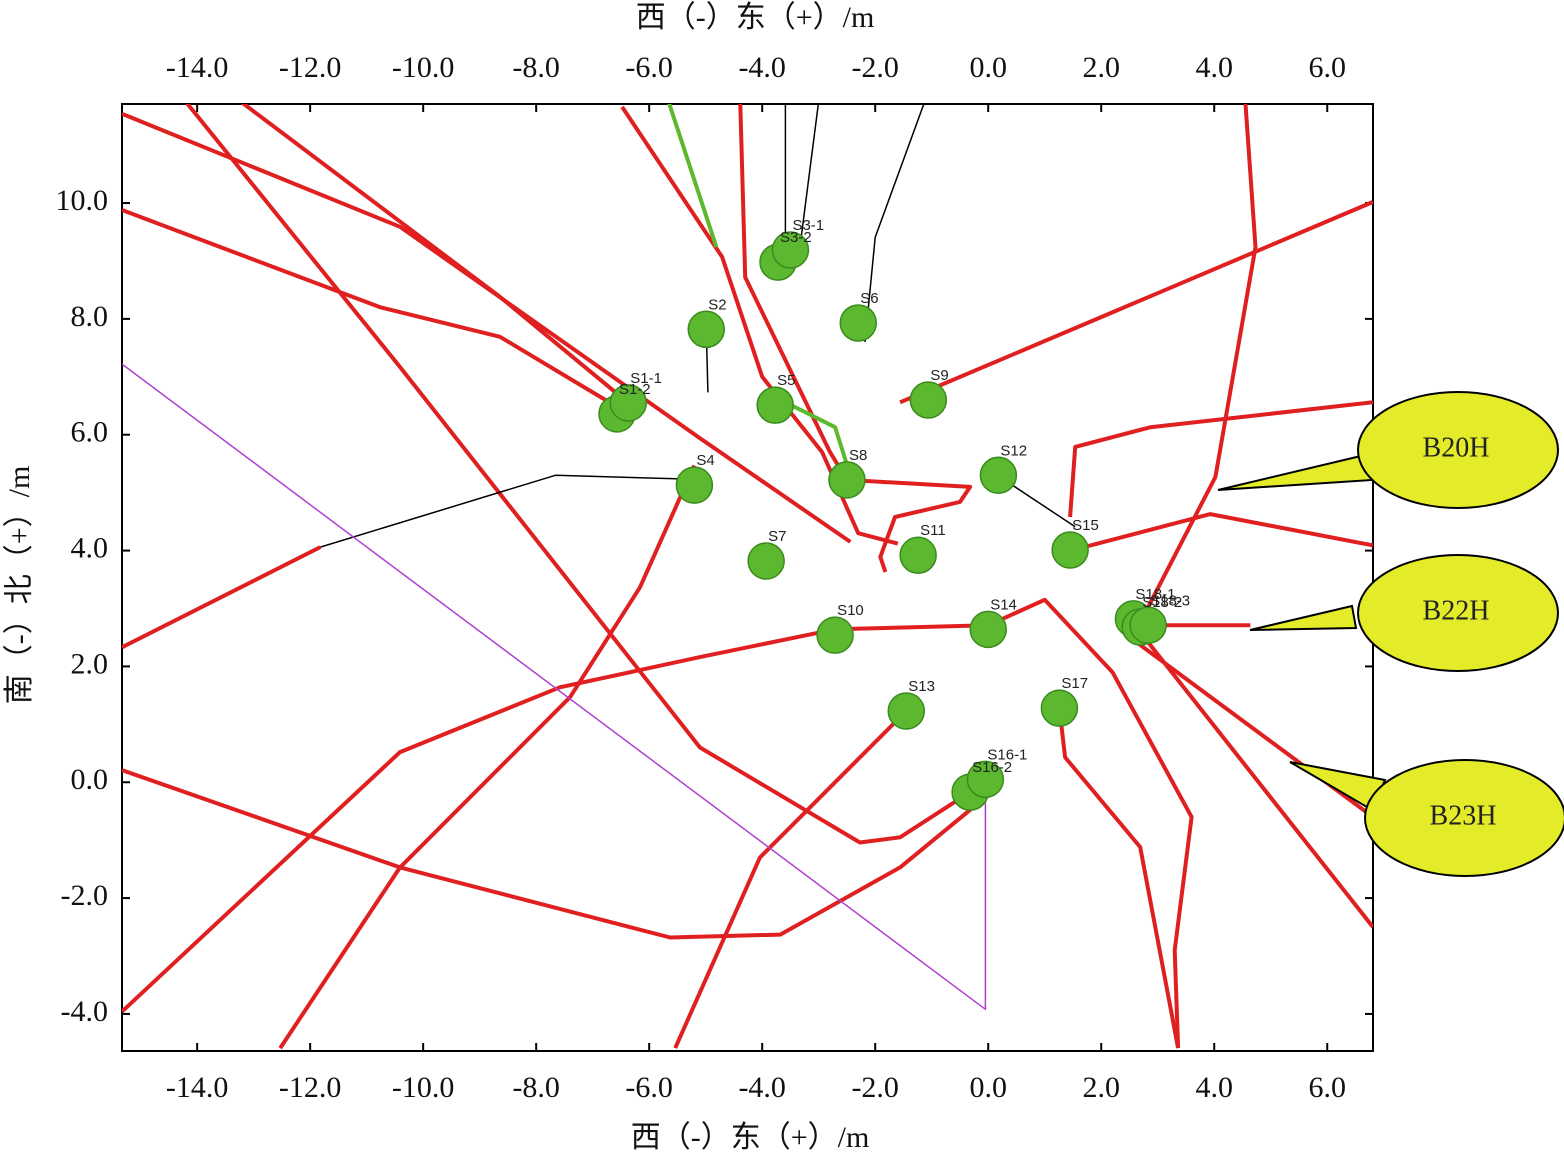 The height and width of the screenshot is (1159, 1564). Describe the element at coordinates (988, 67) in the screenshot. I see `x-tick-label-top: 0.0` at that location.